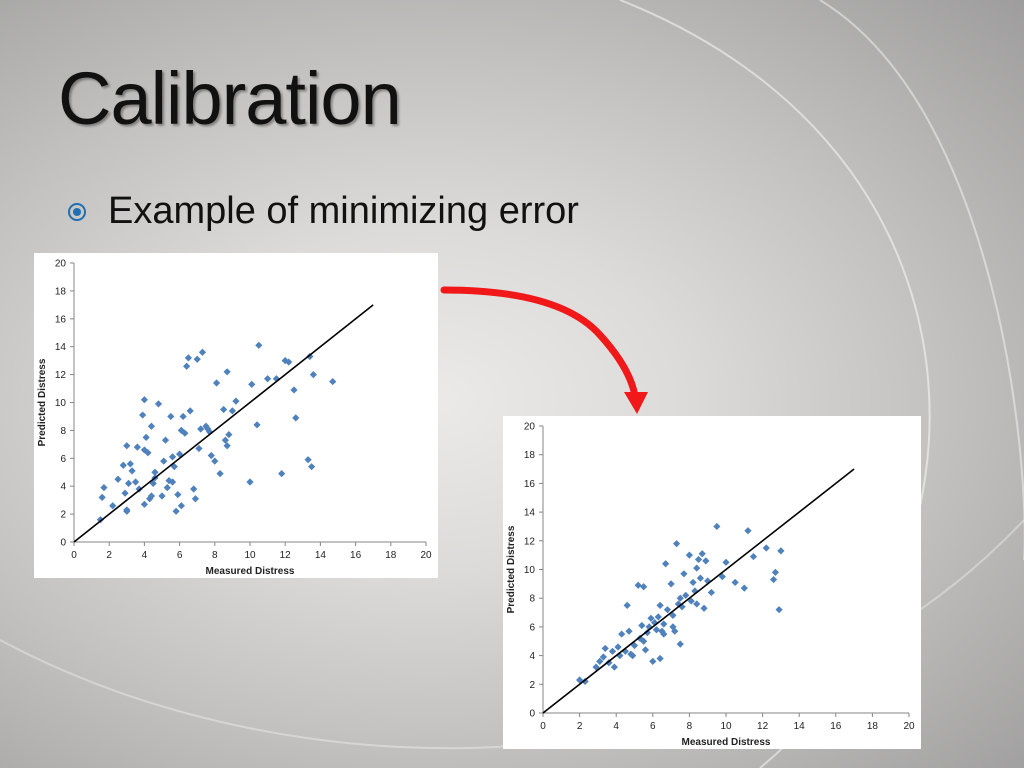  Describe the element at coordinates (873, 726) in the screenshot. I see `x-tick-label: 18` at that location.